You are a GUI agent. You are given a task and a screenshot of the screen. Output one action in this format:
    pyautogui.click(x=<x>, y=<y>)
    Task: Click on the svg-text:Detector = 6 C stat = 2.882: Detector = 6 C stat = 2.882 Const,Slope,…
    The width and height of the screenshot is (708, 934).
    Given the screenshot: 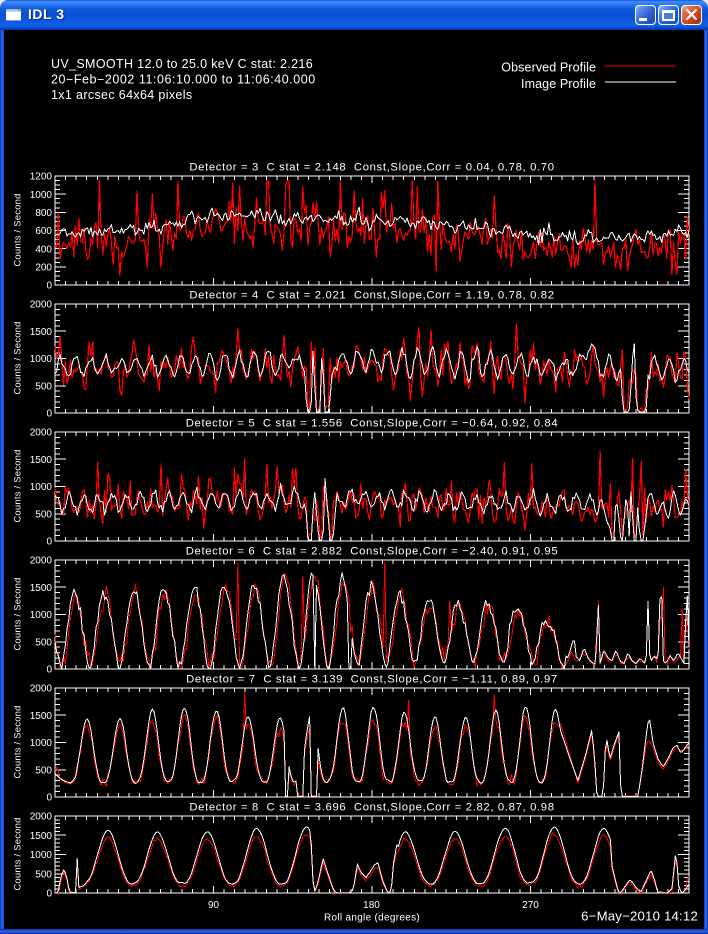 What is the action you would take?
    pyautogui.click(x=372, y=552)
    